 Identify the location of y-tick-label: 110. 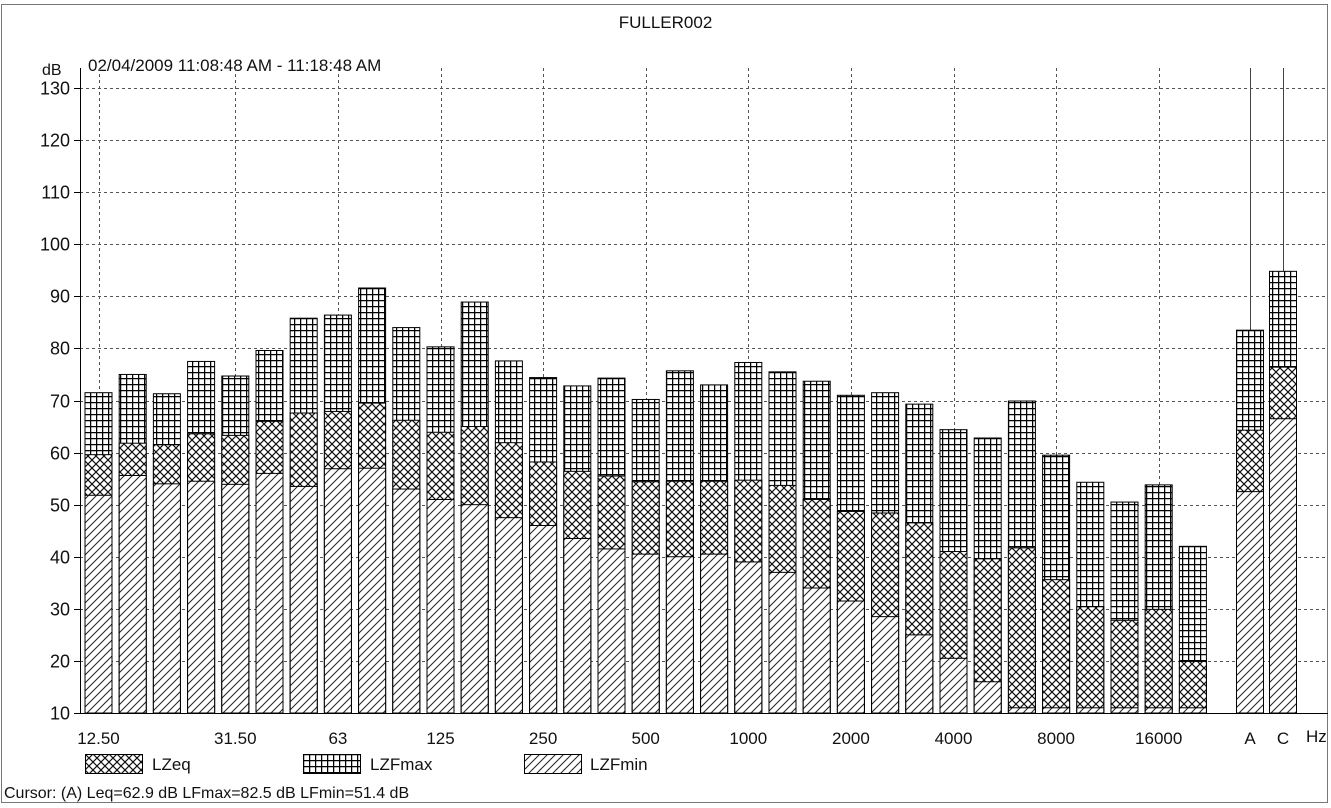
(55, 193).